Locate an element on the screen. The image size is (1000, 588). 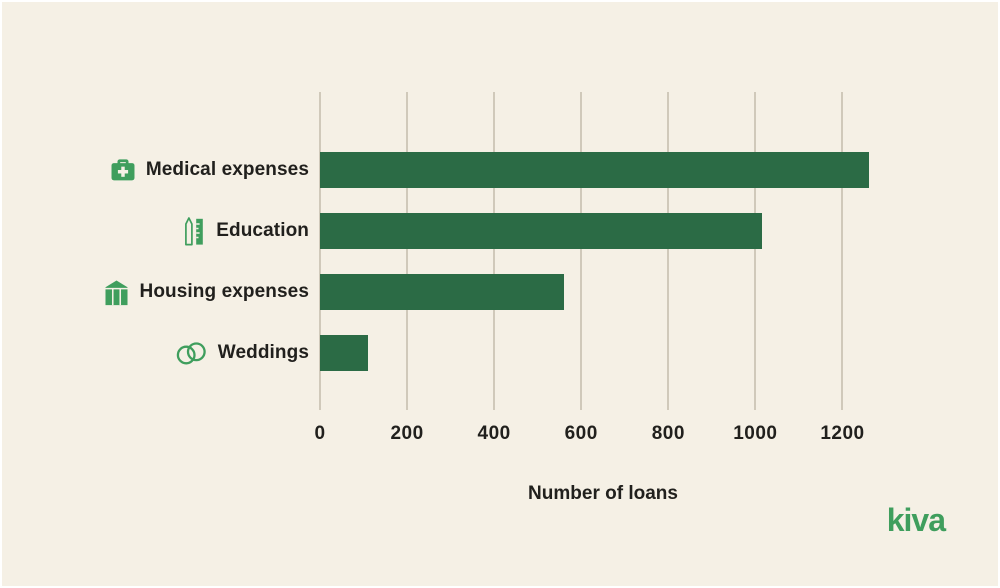
category-row-housing-expenses: Housing expenses is located at coordinates (155, 292).